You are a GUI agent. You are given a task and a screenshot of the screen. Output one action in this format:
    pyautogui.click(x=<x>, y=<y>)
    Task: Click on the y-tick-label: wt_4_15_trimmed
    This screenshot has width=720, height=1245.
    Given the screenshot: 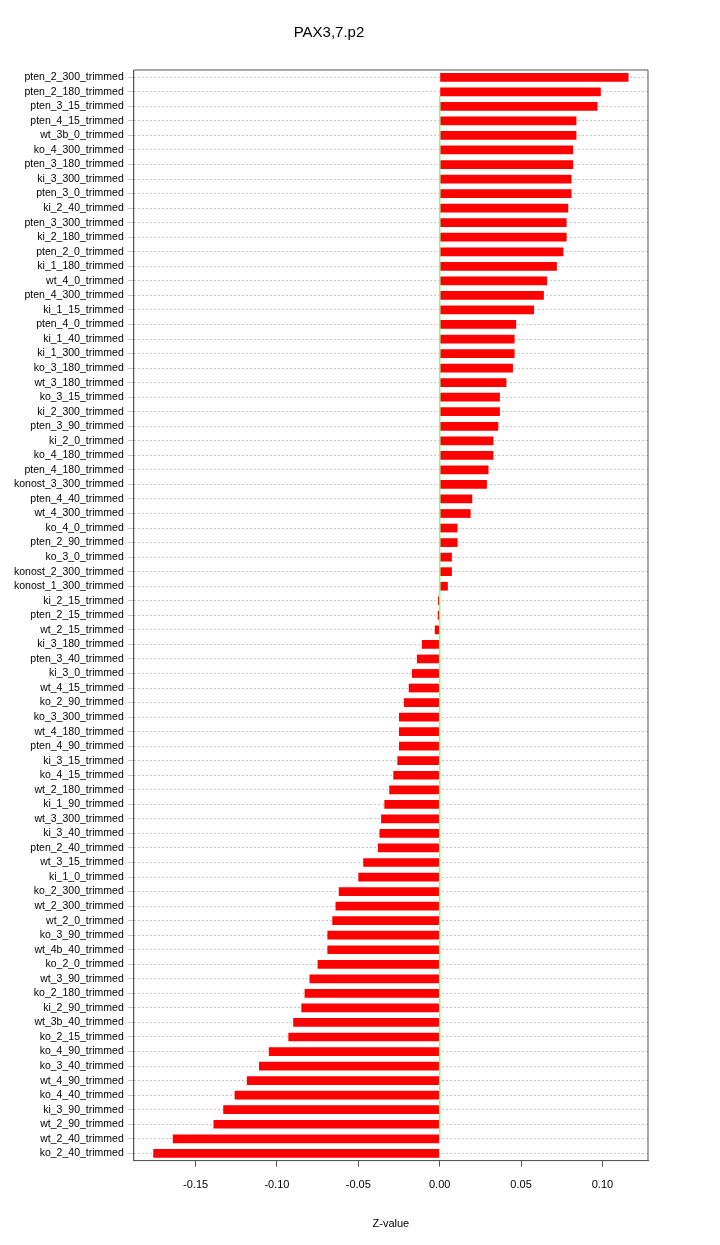 What is the action you would take?
    pyautogui.click(x=81, y=686)
    